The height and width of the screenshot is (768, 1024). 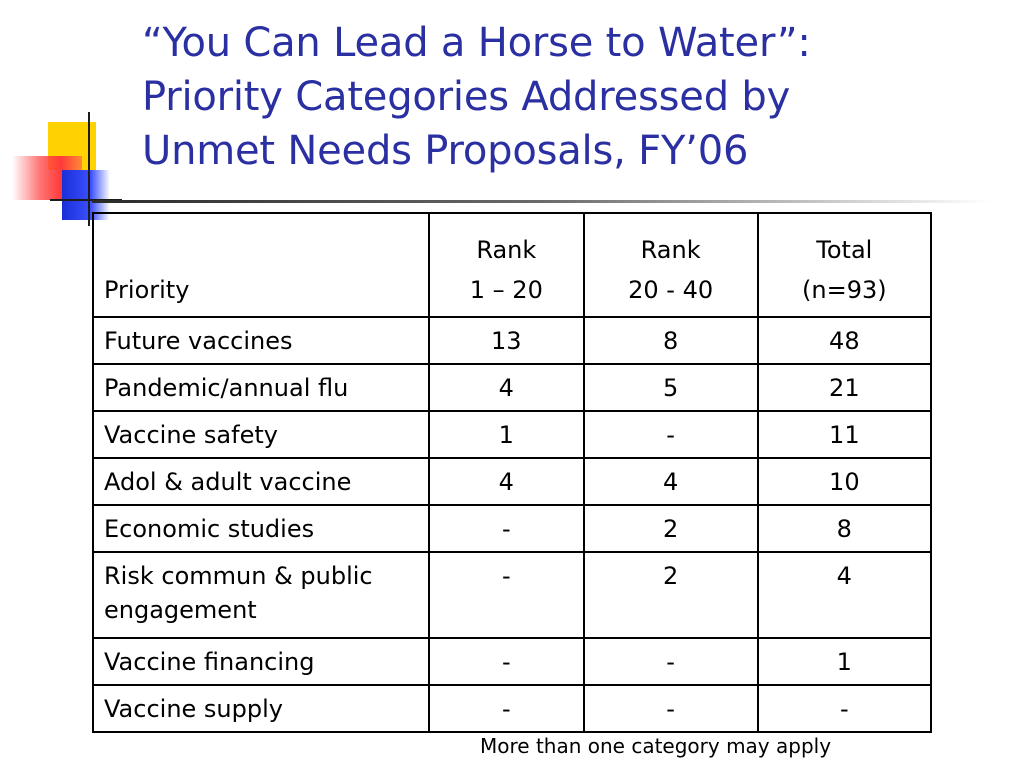 I want to click on table-row: Future vaccines 13 8 48, so click(x=512, y=340).